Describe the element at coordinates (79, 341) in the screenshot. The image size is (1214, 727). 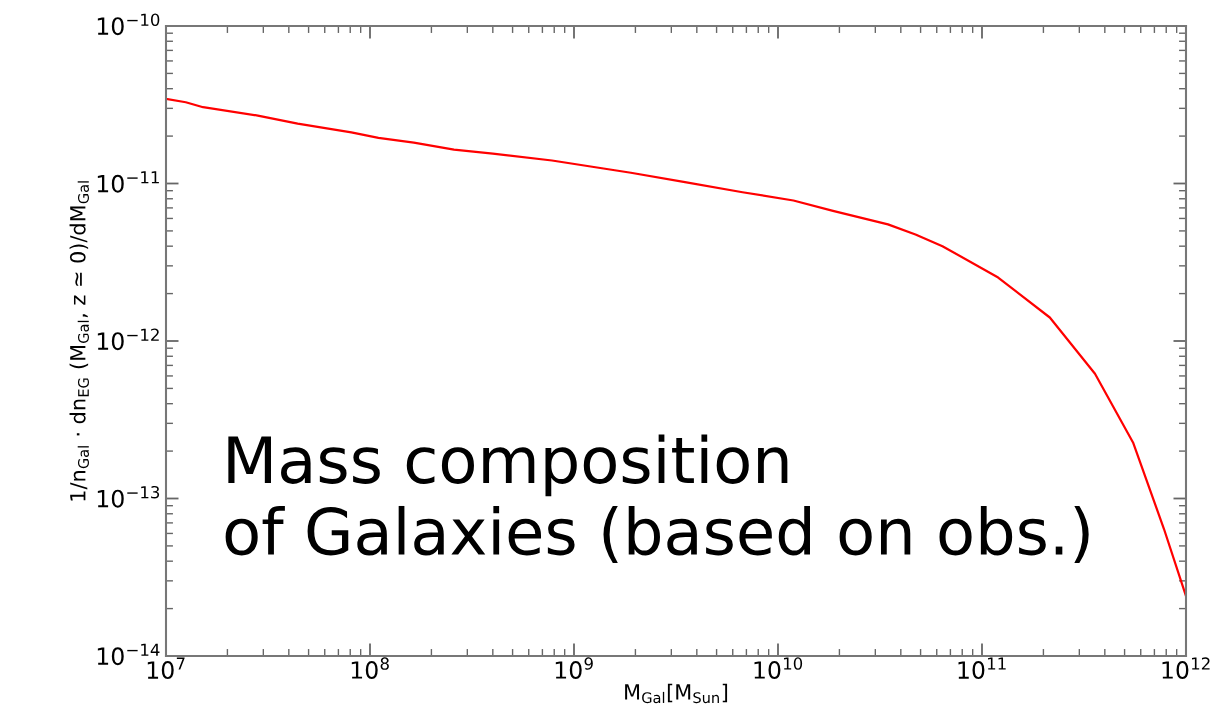
I see `y-axis-title: 1/n$_{Gal}$ · dn$_{EG}$ (M$_{Gal}$, z ≃ 0)/dM$_{Gal}$` at that location.